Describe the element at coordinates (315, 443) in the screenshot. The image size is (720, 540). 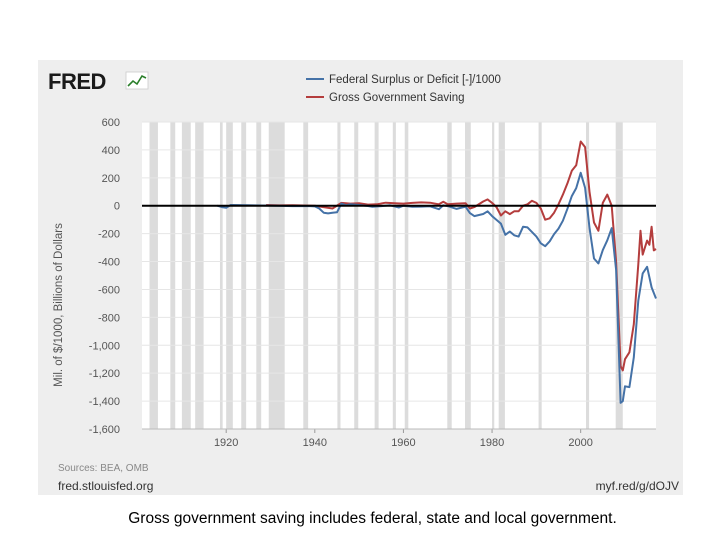
I see `x-tick-1: 1940` at that location.